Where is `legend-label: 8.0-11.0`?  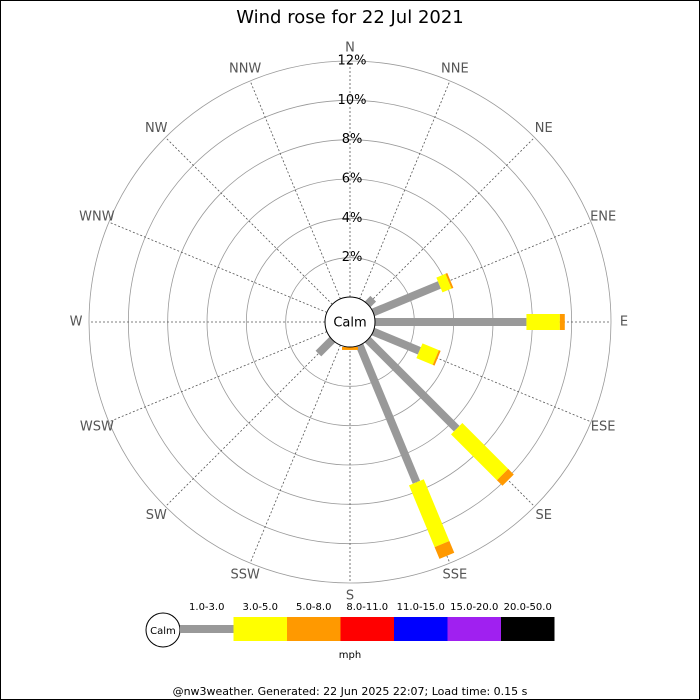 legend-label: 8.0-11.0 is located at coordinates (367, 607).